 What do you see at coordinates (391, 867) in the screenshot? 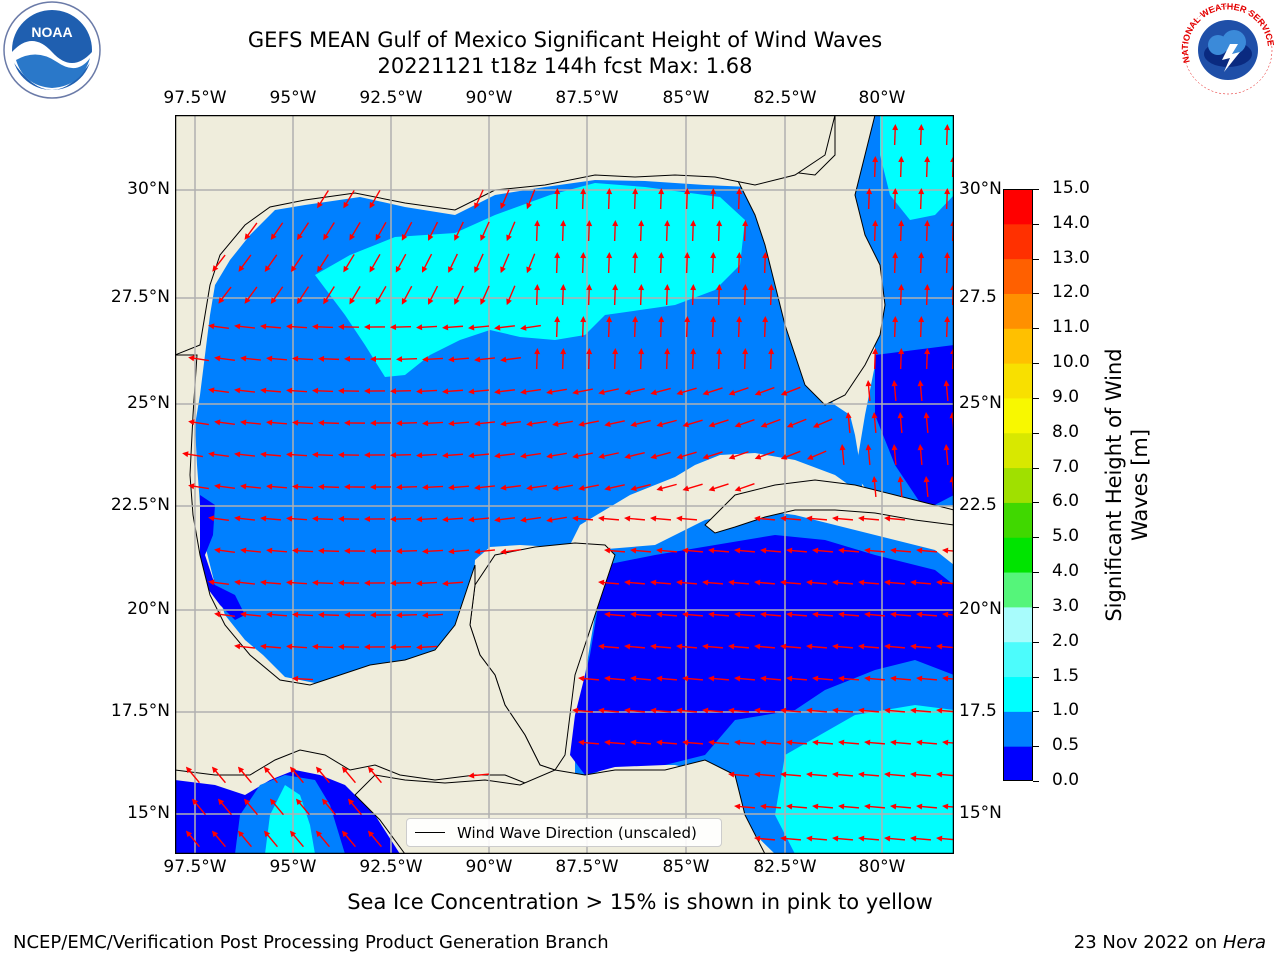
I see `lon-tick-label: 92.5°W` at bounding box center [391, 867].